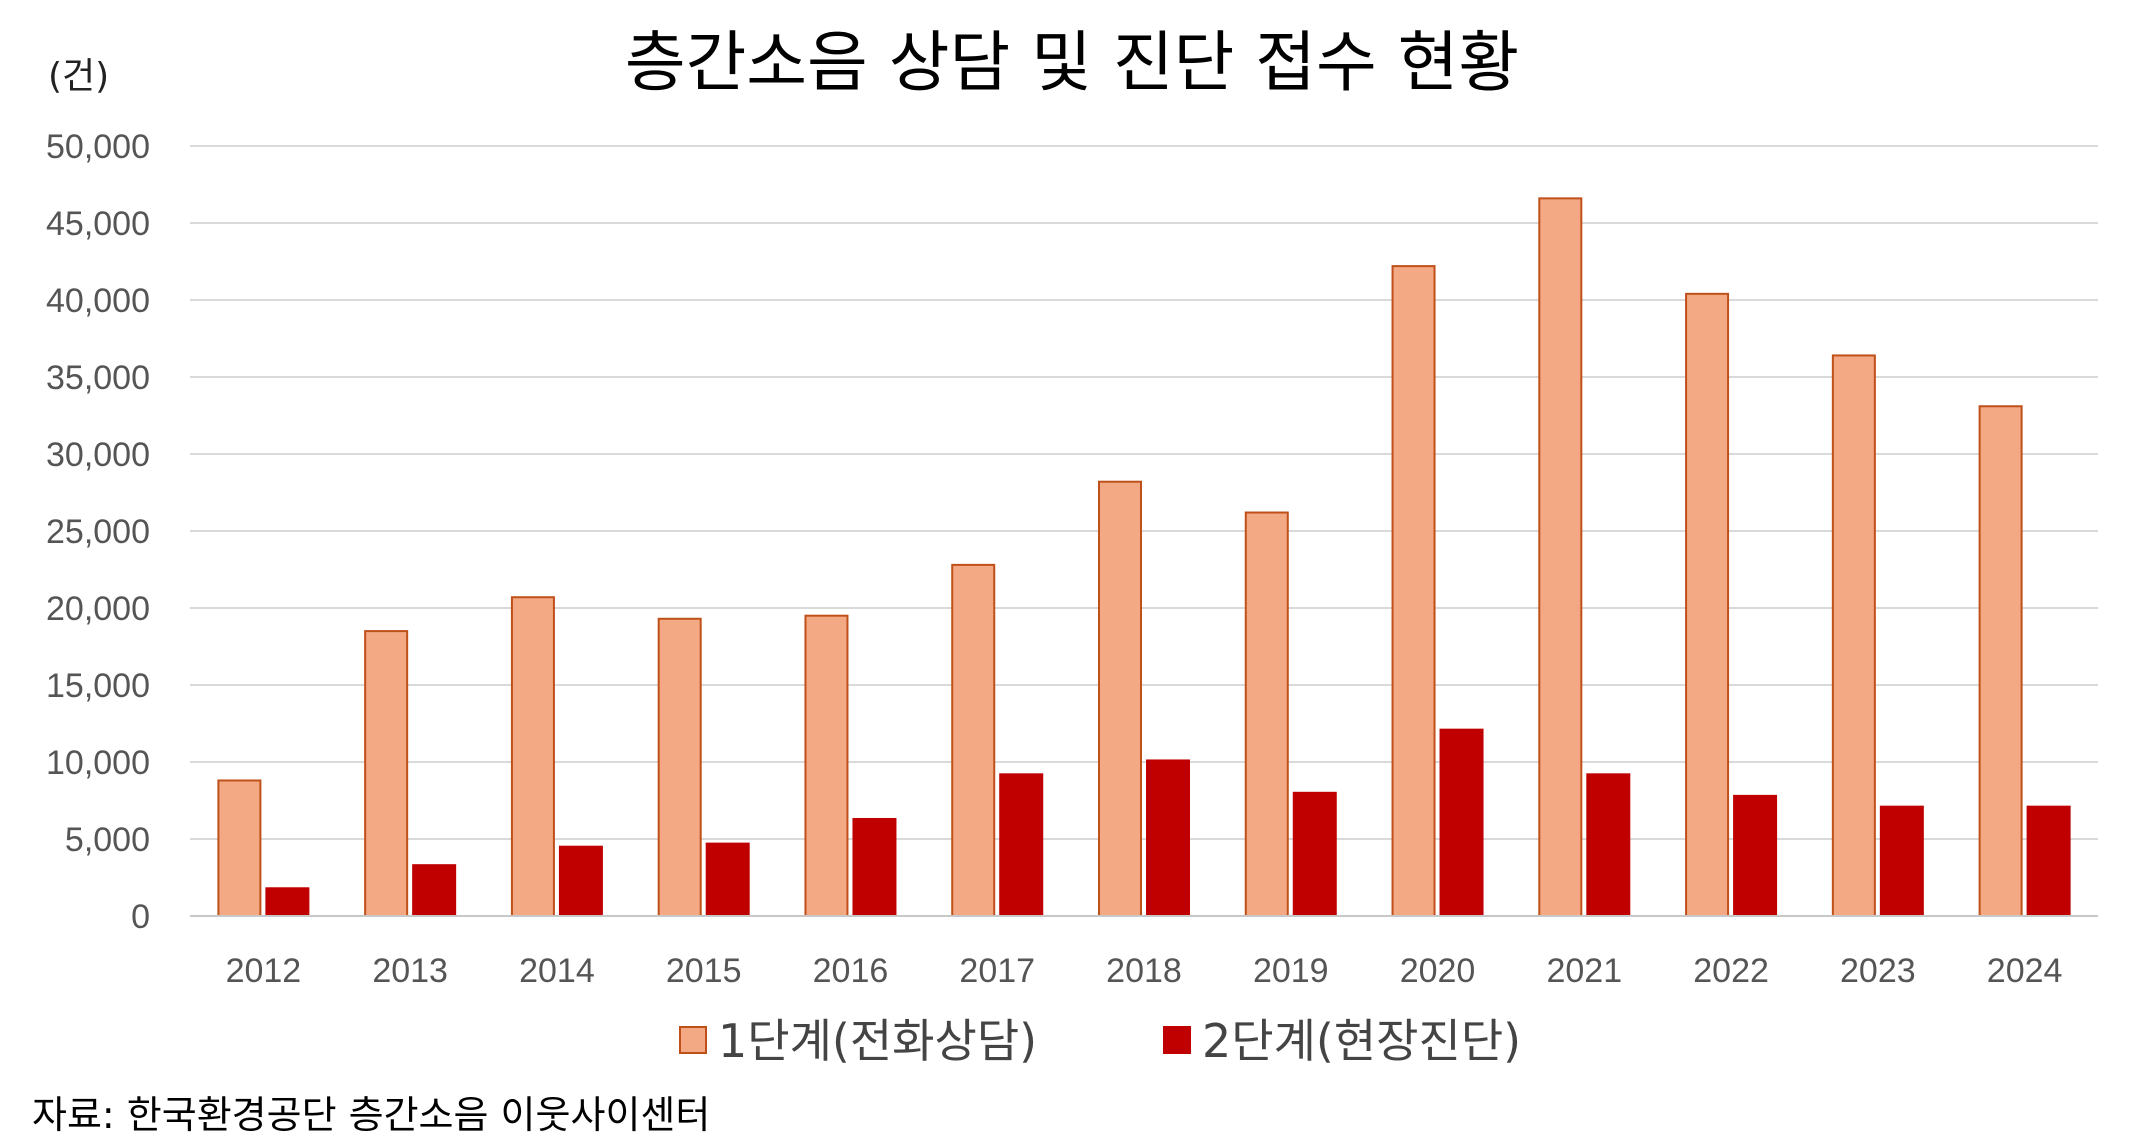  What do you see at coordinates (727, 879) in the screenshot?
I see `bar-site-diagnosis-2015` at bounding box center [727, 879].